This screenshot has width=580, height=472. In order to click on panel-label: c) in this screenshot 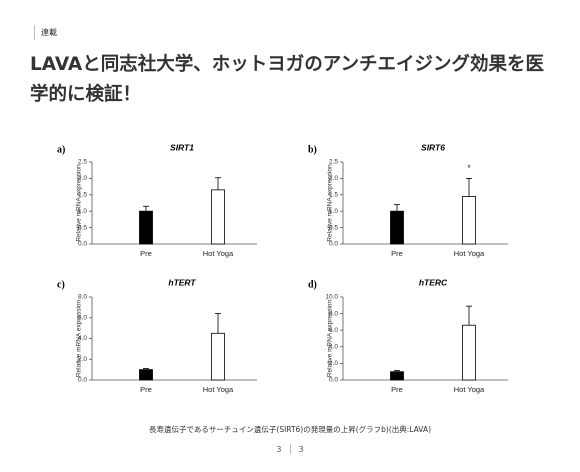, I will do `click(61, 284)`.